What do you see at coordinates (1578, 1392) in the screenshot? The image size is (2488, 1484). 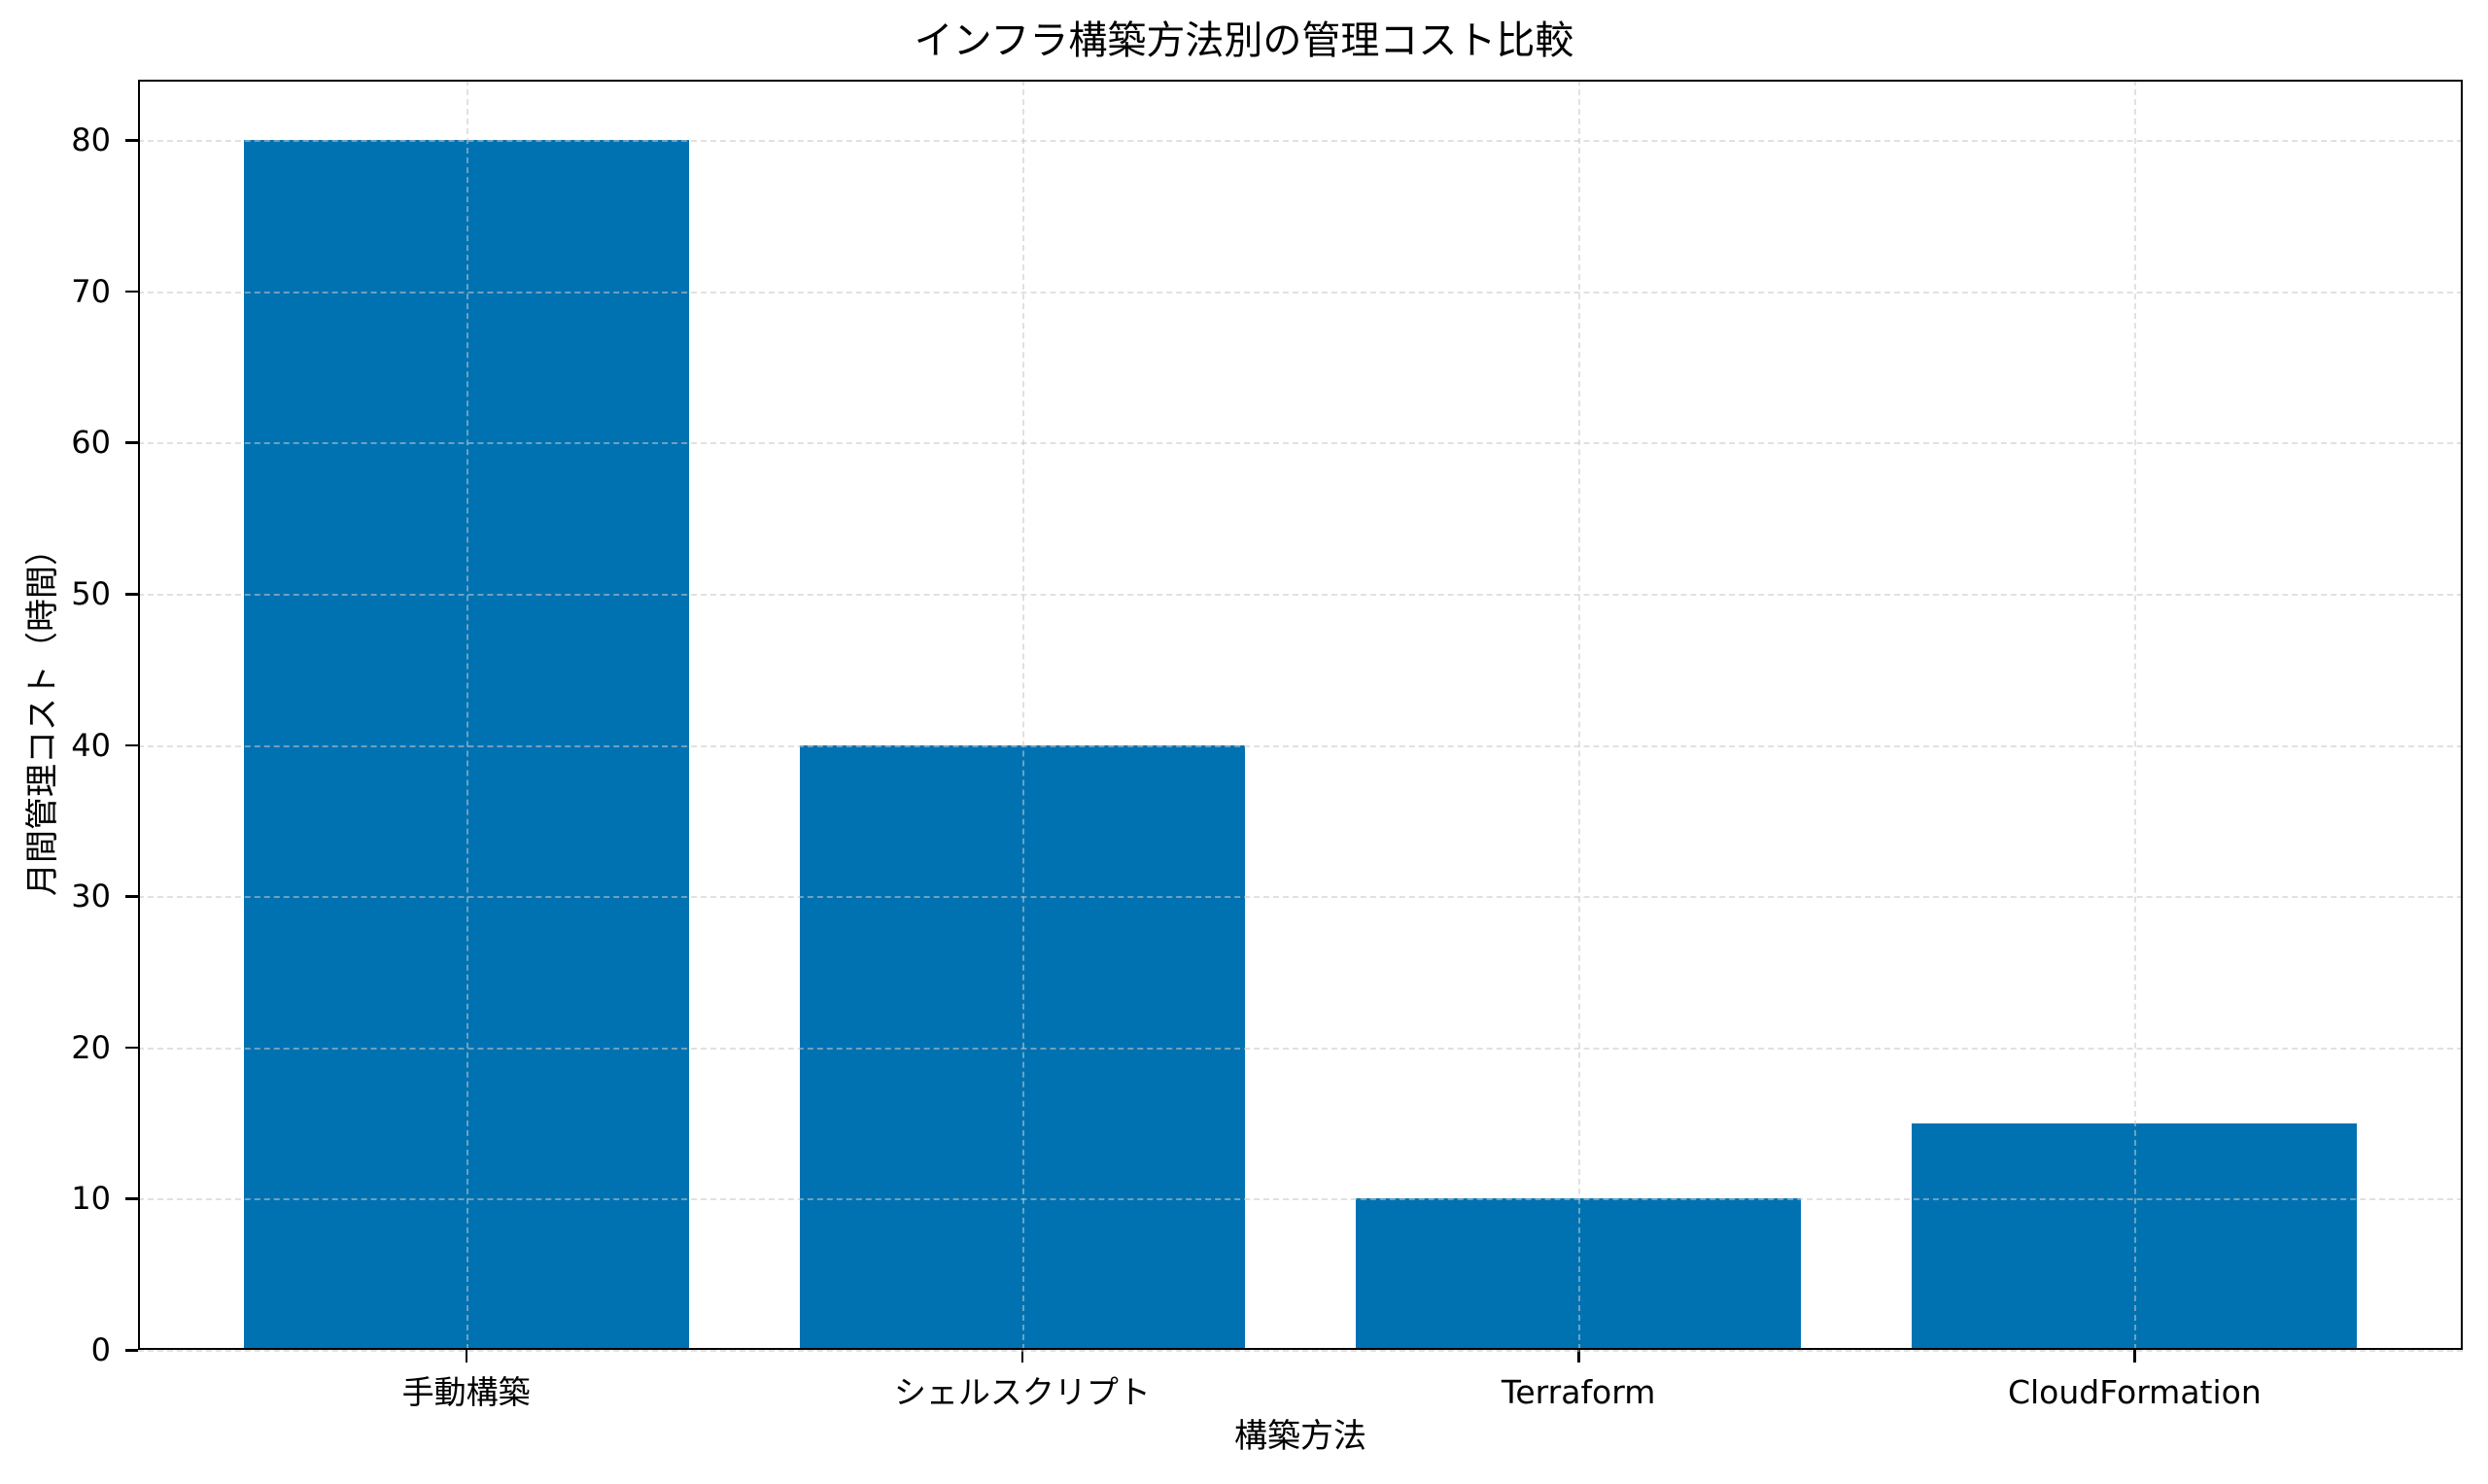 I see `x-tick-label: Terraform` at bounding box center [1578, 1392].